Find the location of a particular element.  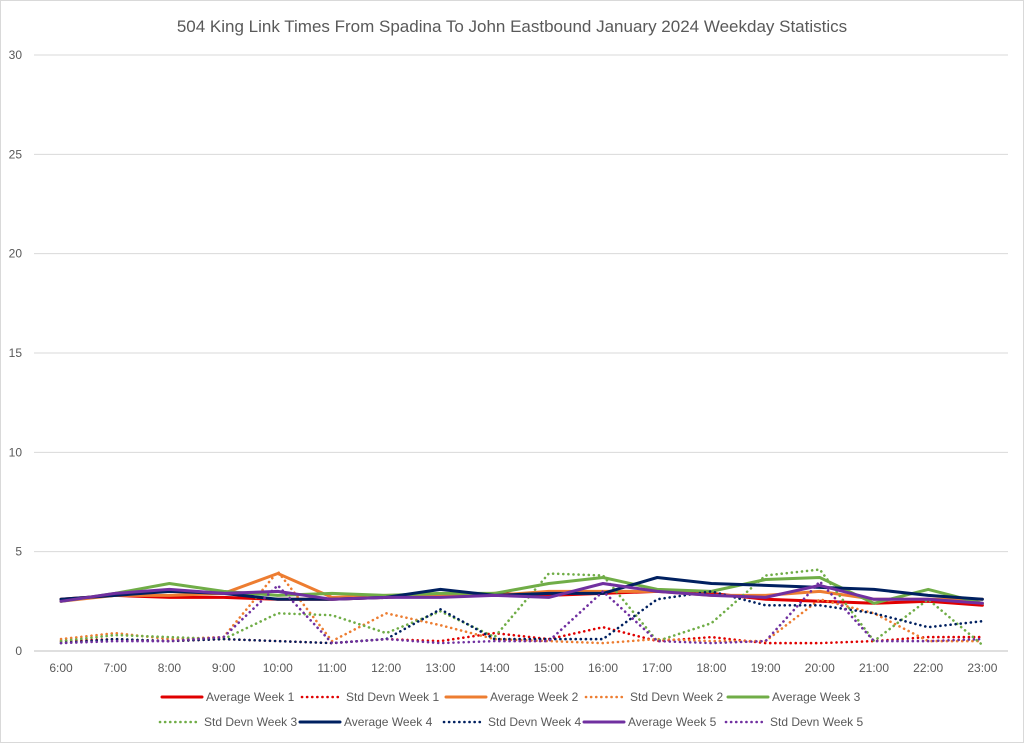

y-tick-label: 15 is located at coordinates (16, 353).